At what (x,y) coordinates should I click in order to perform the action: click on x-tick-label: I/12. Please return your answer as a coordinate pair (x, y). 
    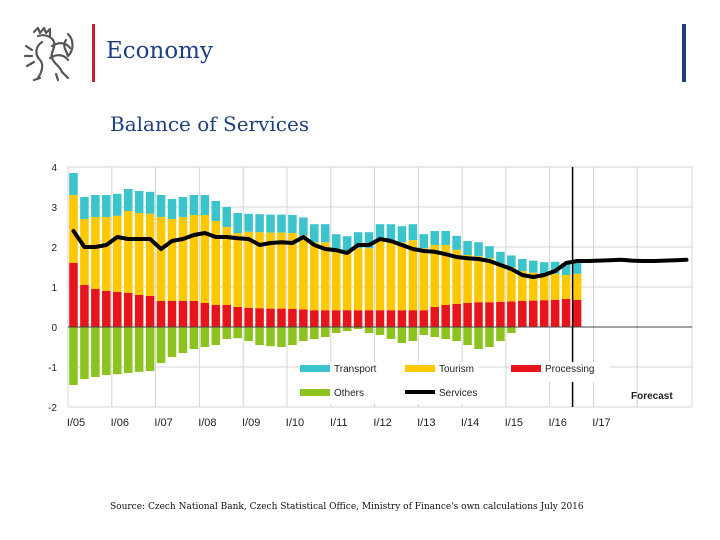
    Looking at the image, I should click on (382, 423).